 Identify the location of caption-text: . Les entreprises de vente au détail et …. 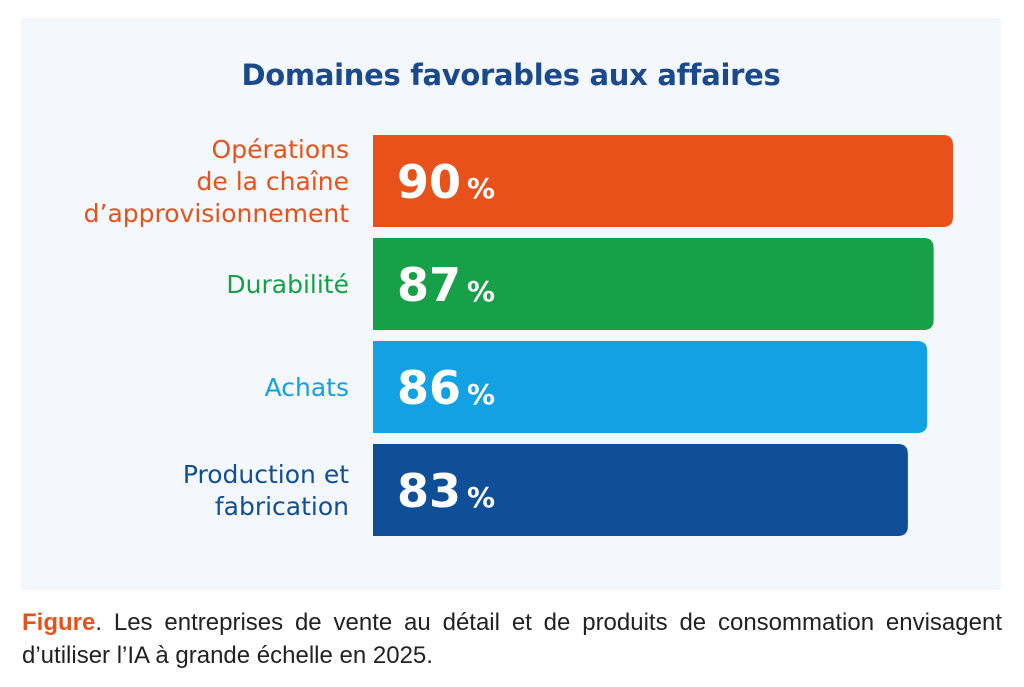
(512, 639).